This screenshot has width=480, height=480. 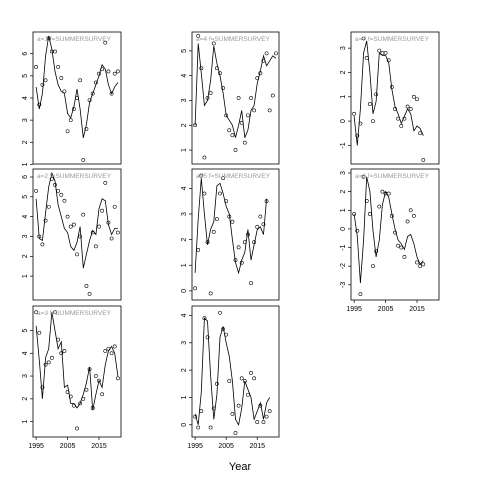 What do you see at coordinates (72, 234) in the screenshot?
I see `panel: 1 2 3 4 5 6 a=2 f=SUMMERSURVEY` at bounding box center [72, 234].